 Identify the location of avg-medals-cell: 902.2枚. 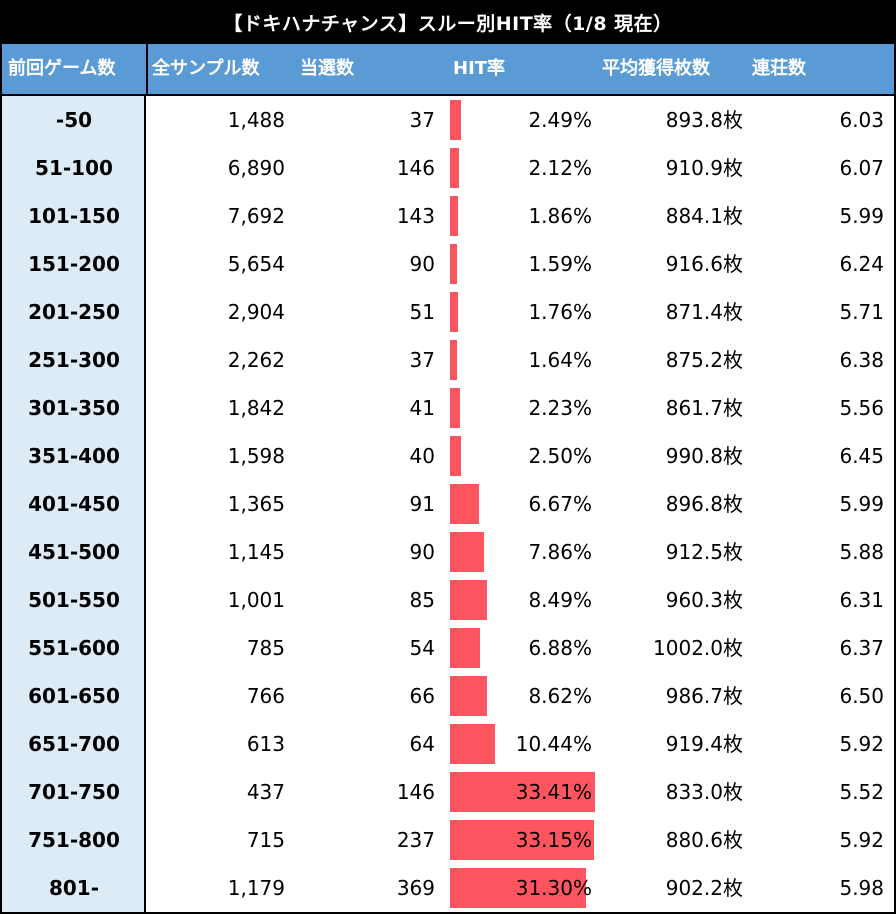
(704, 888).